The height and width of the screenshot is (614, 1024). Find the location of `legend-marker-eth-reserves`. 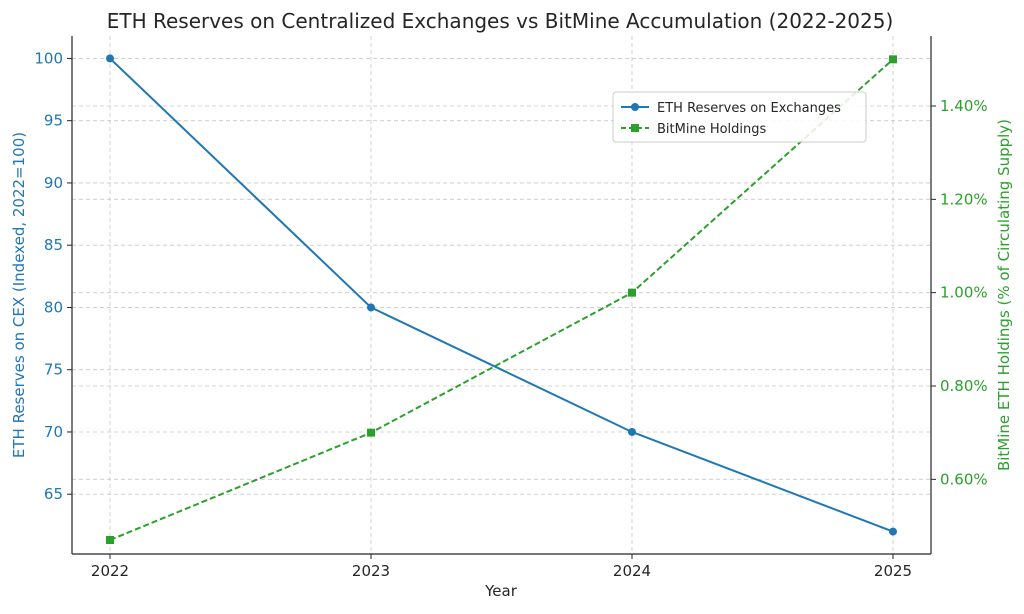

legend-marker-eth-reserves is located at coordinates (635, 107).